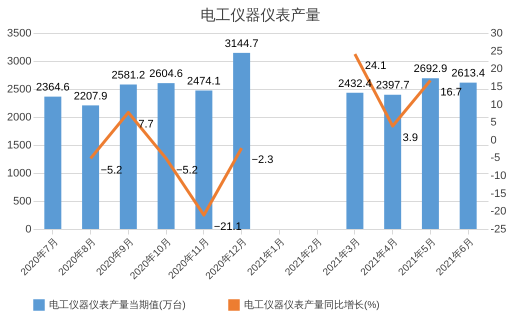  I want to click on y-tick-label: 2500, so click(19, 90).